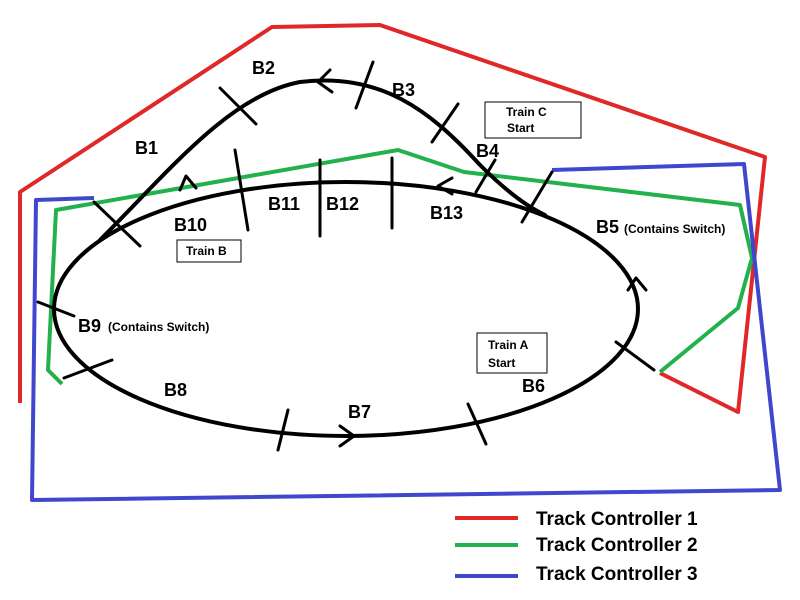 This screenshot has height=600, width=800. I want to click on train-a-label: Train A, so click(508, 345).